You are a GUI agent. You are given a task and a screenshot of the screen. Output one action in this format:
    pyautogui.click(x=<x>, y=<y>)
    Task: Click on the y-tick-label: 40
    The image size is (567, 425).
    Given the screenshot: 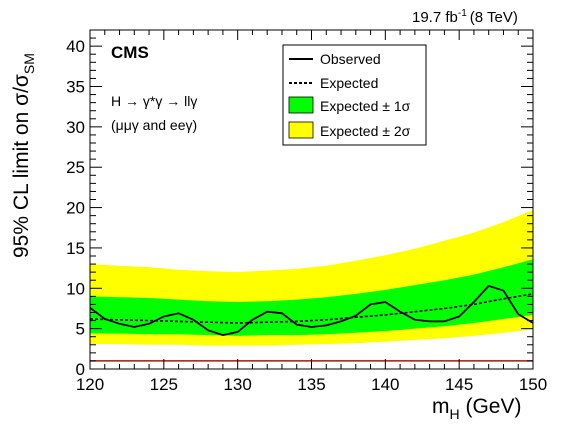 What is the action you would take?
    pyautogui.click(x=75, y=46)
    